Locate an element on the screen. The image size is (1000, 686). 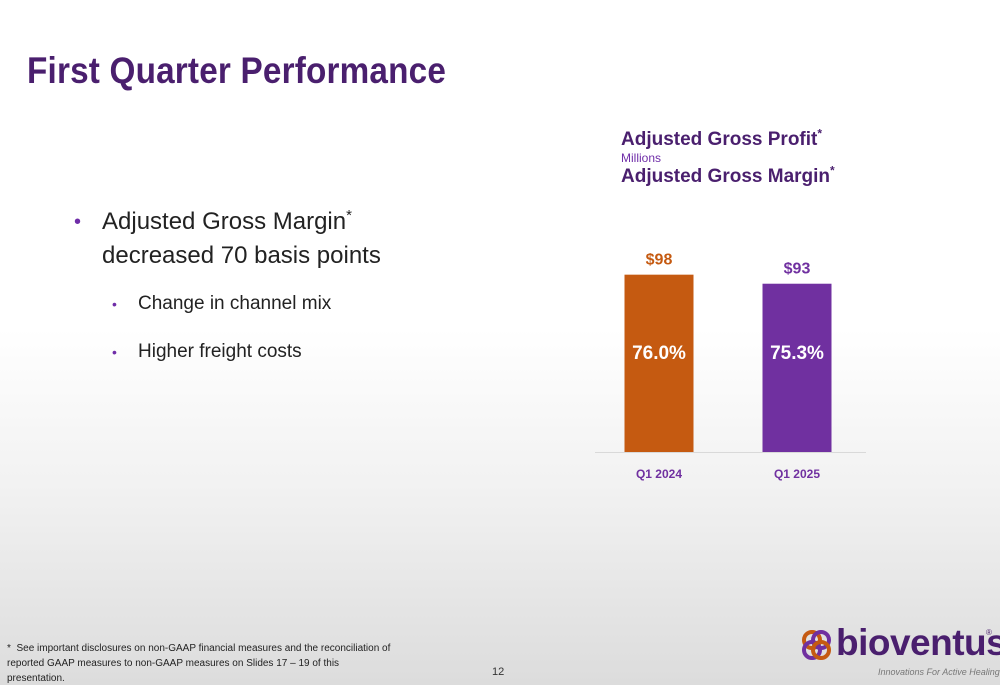
logo-tagline: Innovations For Active Healing is located at coordinates (939, 672).